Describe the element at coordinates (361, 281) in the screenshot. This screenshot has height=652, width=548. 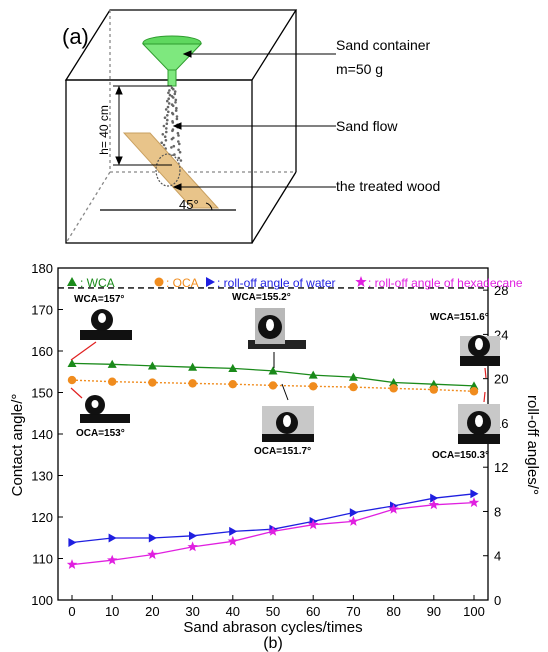
I see `legend-hexadecane-marker` at that location.